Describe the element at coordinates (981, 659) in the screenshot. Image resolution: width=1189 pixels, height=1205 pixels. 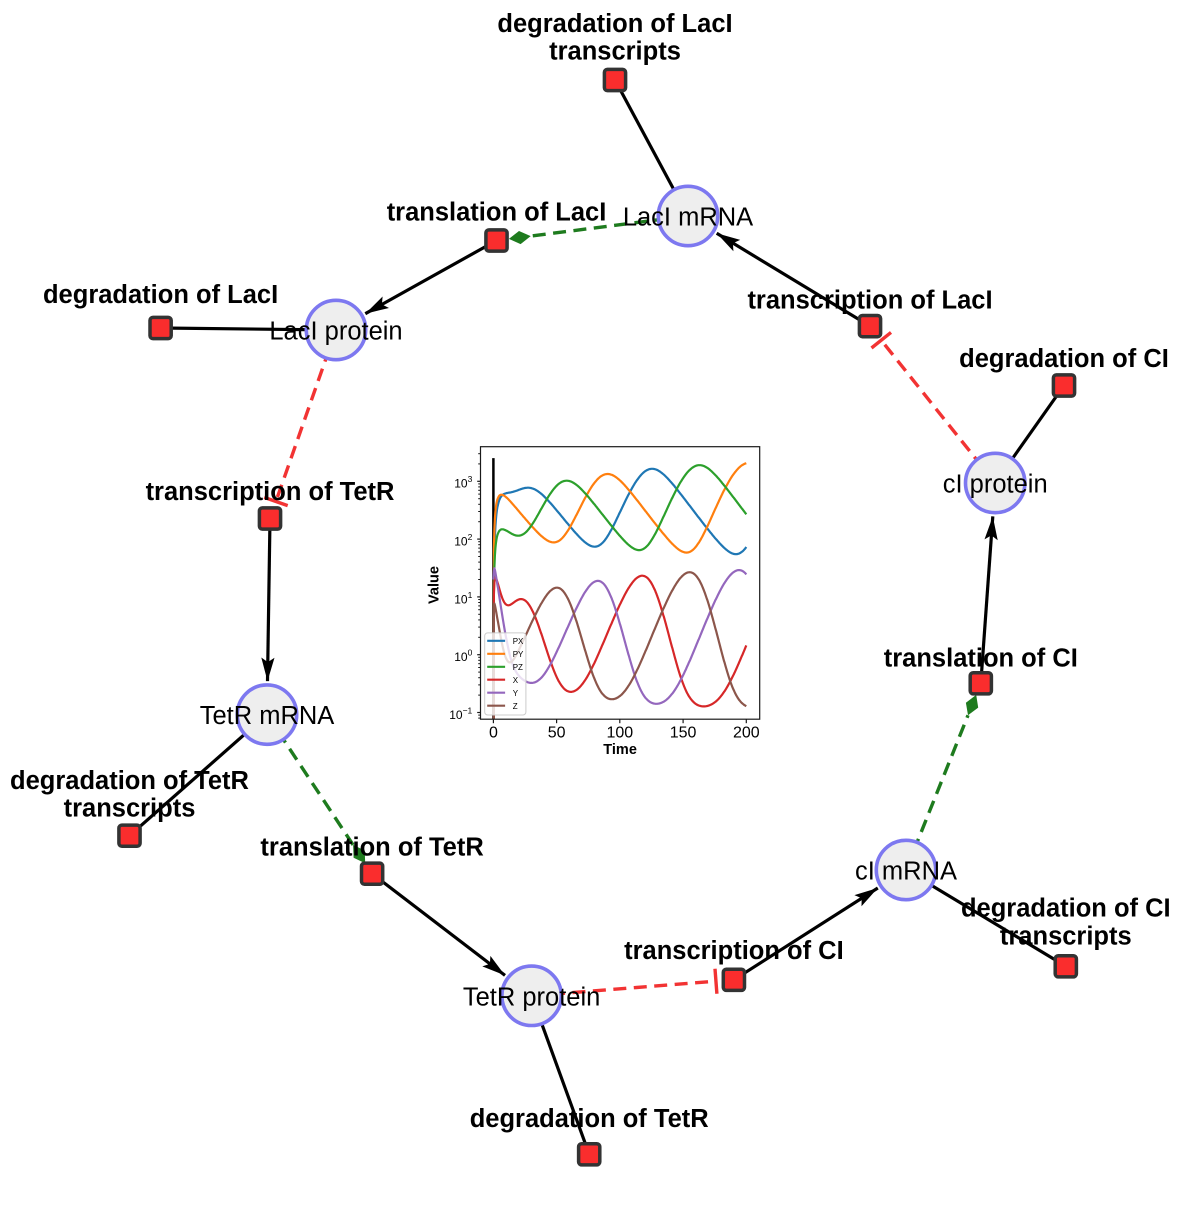
I see `svg-text: translation of CI` at that location.